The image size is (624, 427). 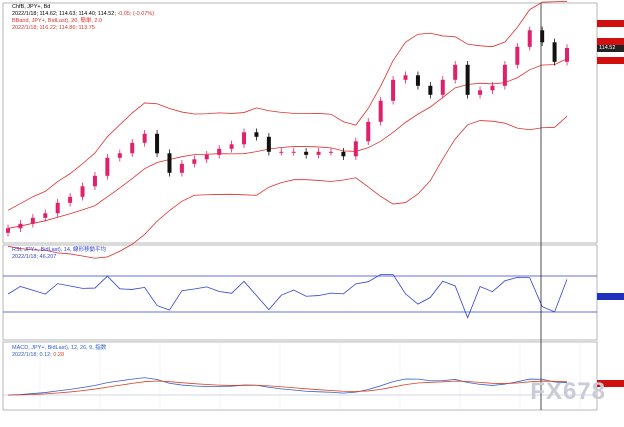 I want to click on macd-line, so click(x=287, y=386).